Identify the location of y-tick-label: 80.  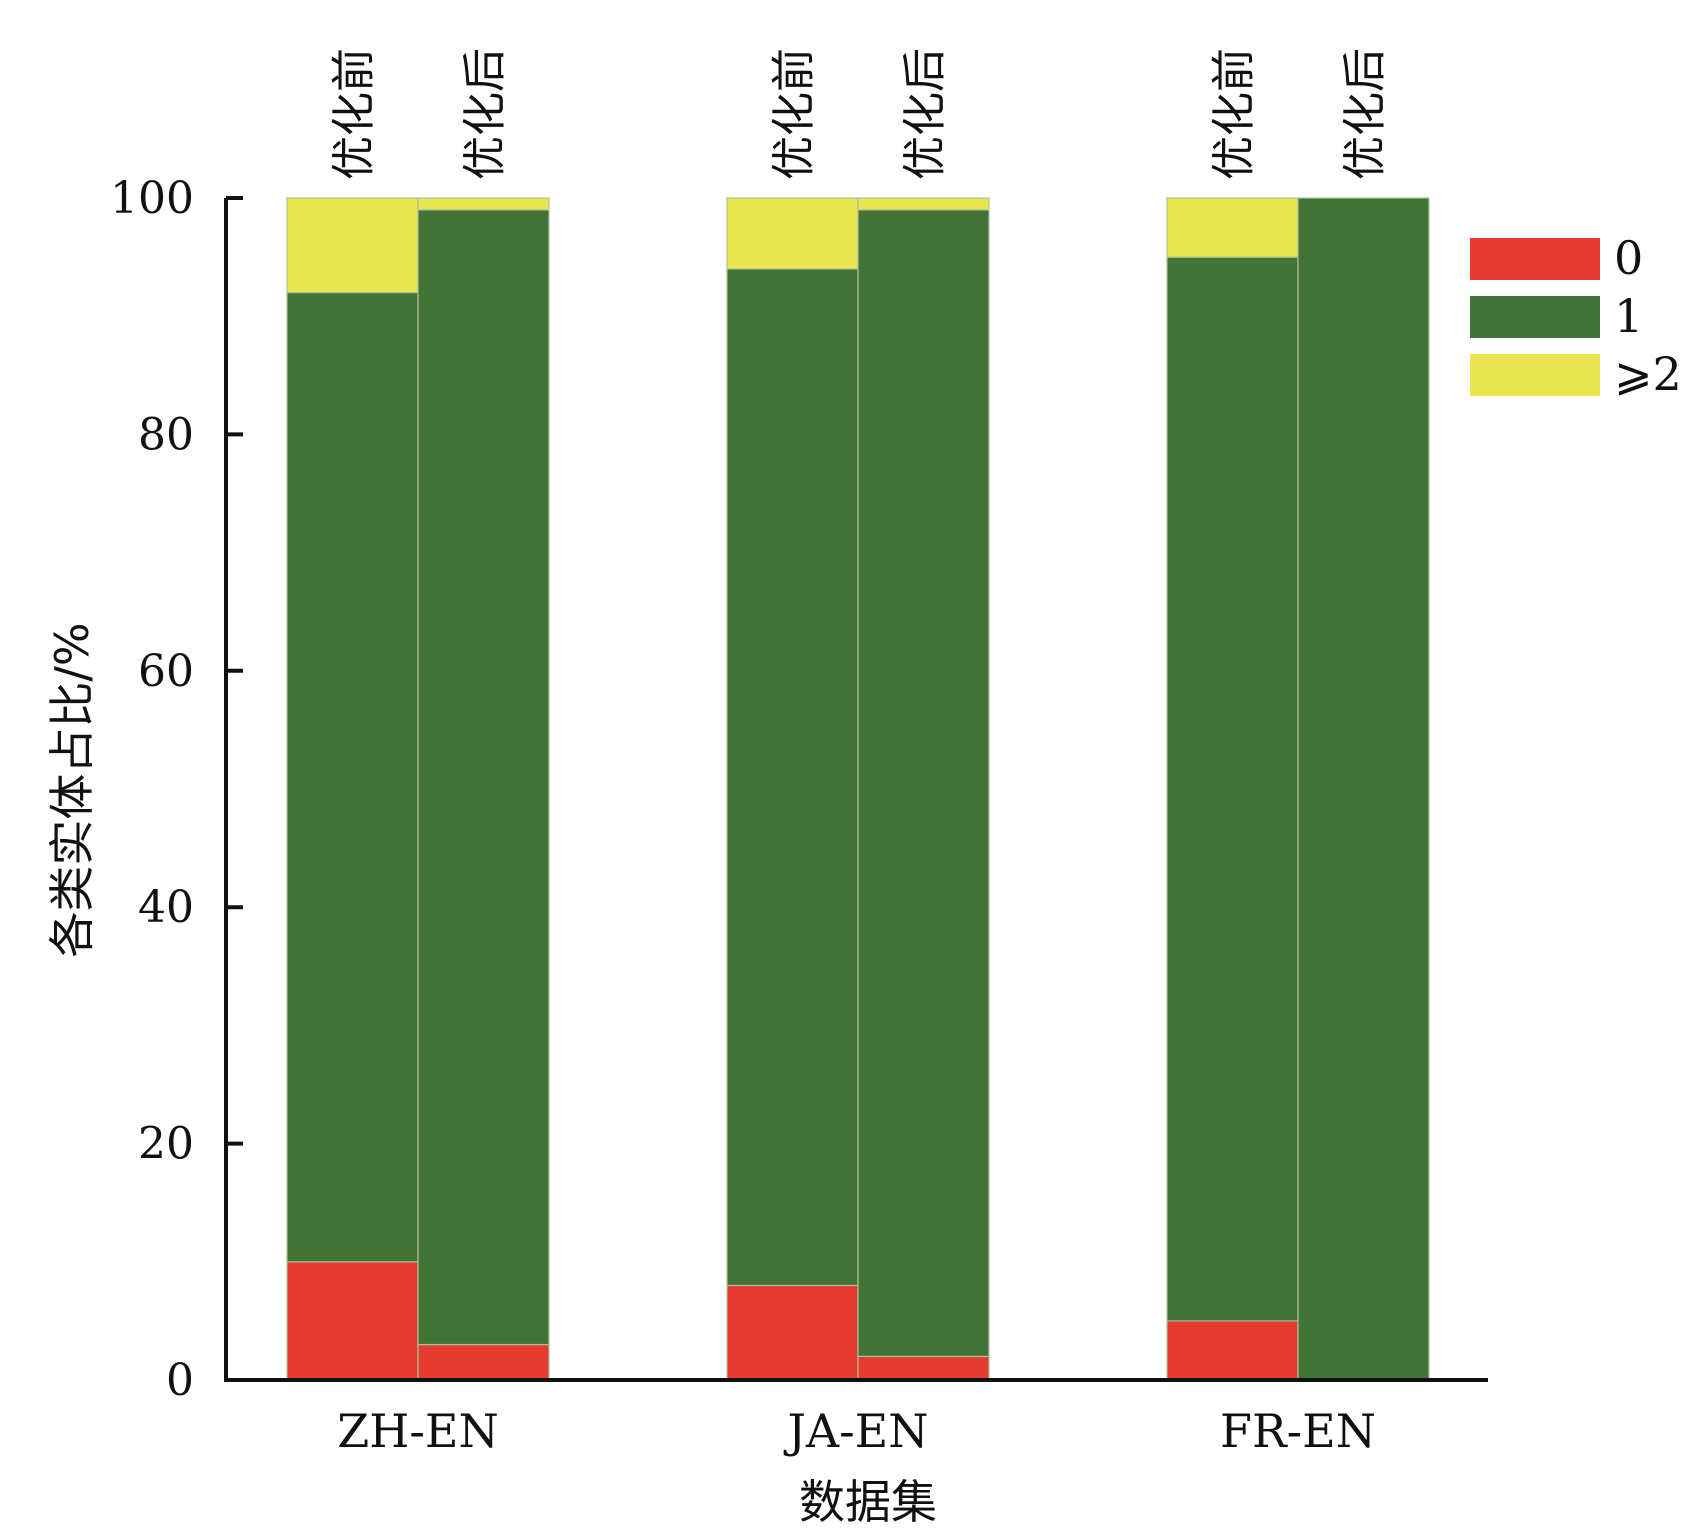
(166, 434).